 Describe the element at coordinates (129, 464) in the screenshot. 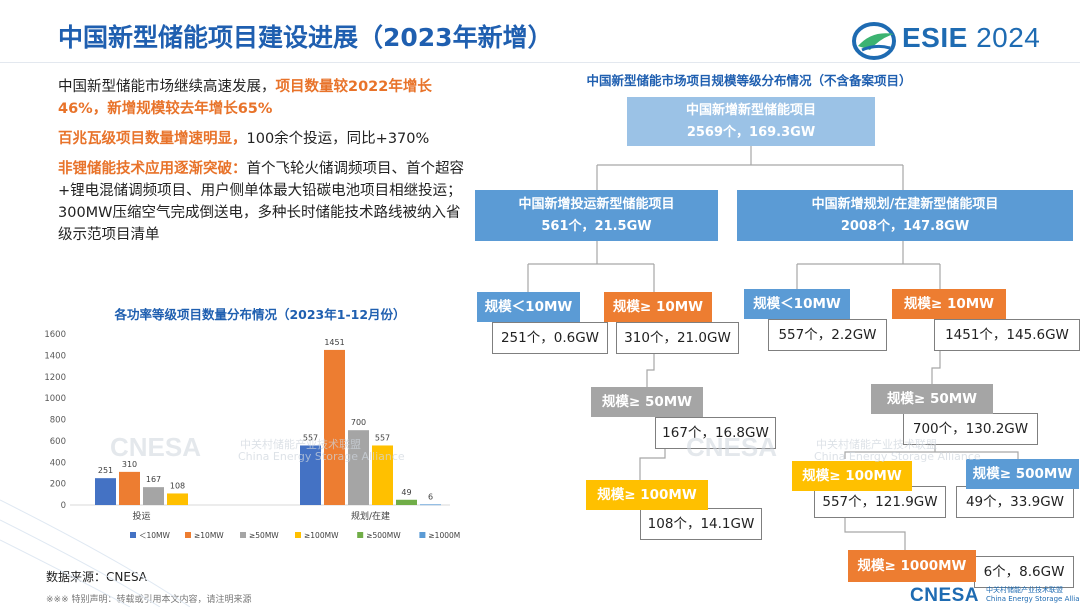

I see `bar-value-label: 310` at that location.